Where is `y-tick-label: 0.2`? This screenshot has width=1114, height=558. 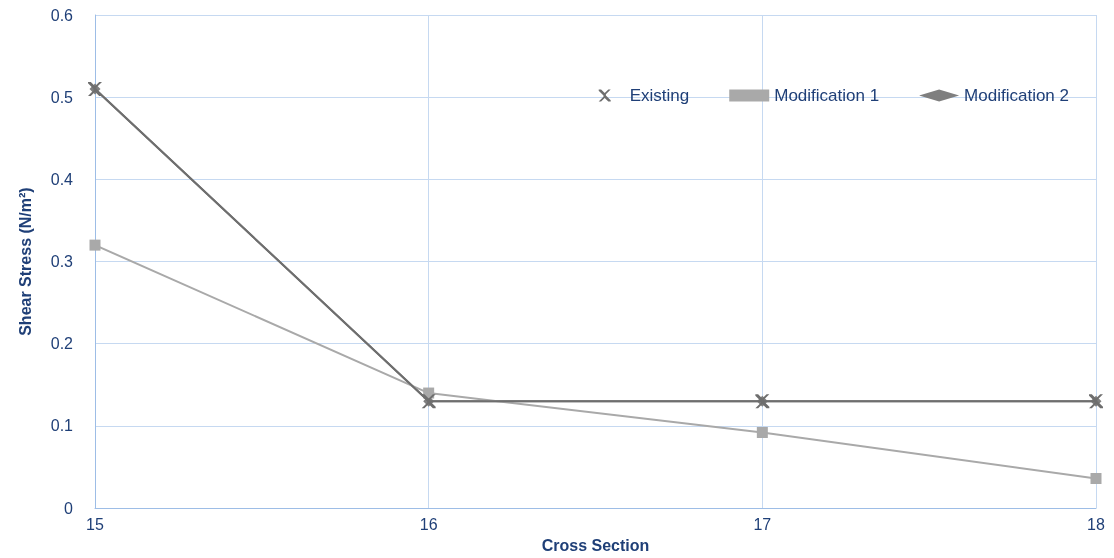 y-tick-label: 0.2 is located at coordinates (62, 344).